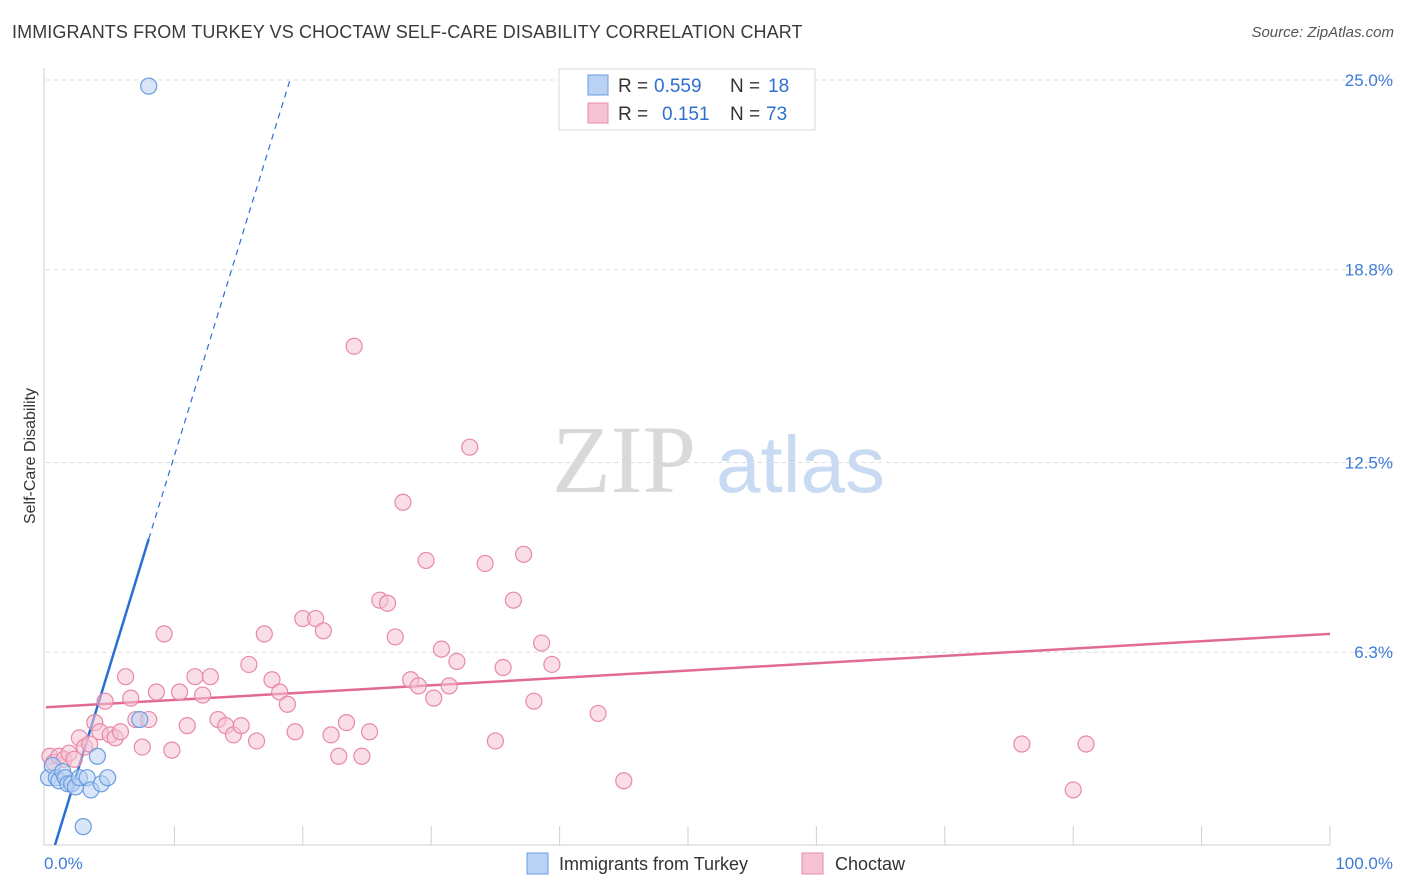  I want to click on watermark-atlas: atlas, so click(800, 464).